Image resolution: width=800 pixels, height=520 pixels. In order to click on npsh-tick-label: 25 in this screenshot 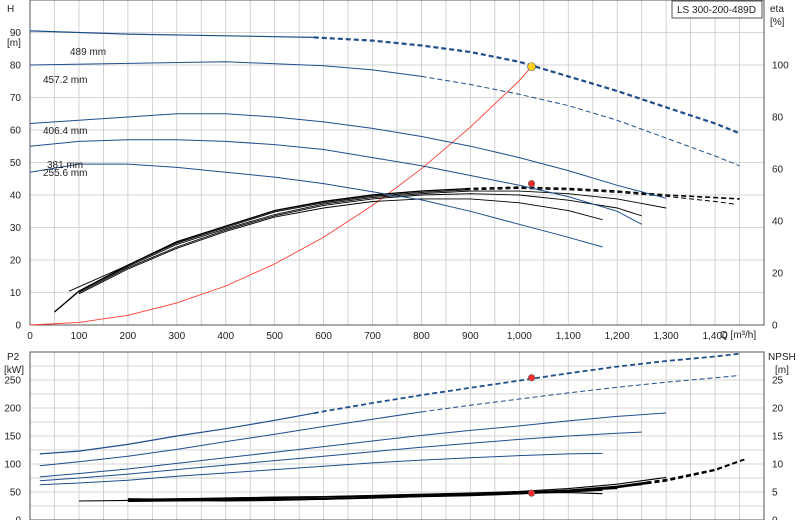, I will do `click(778, 381)`.